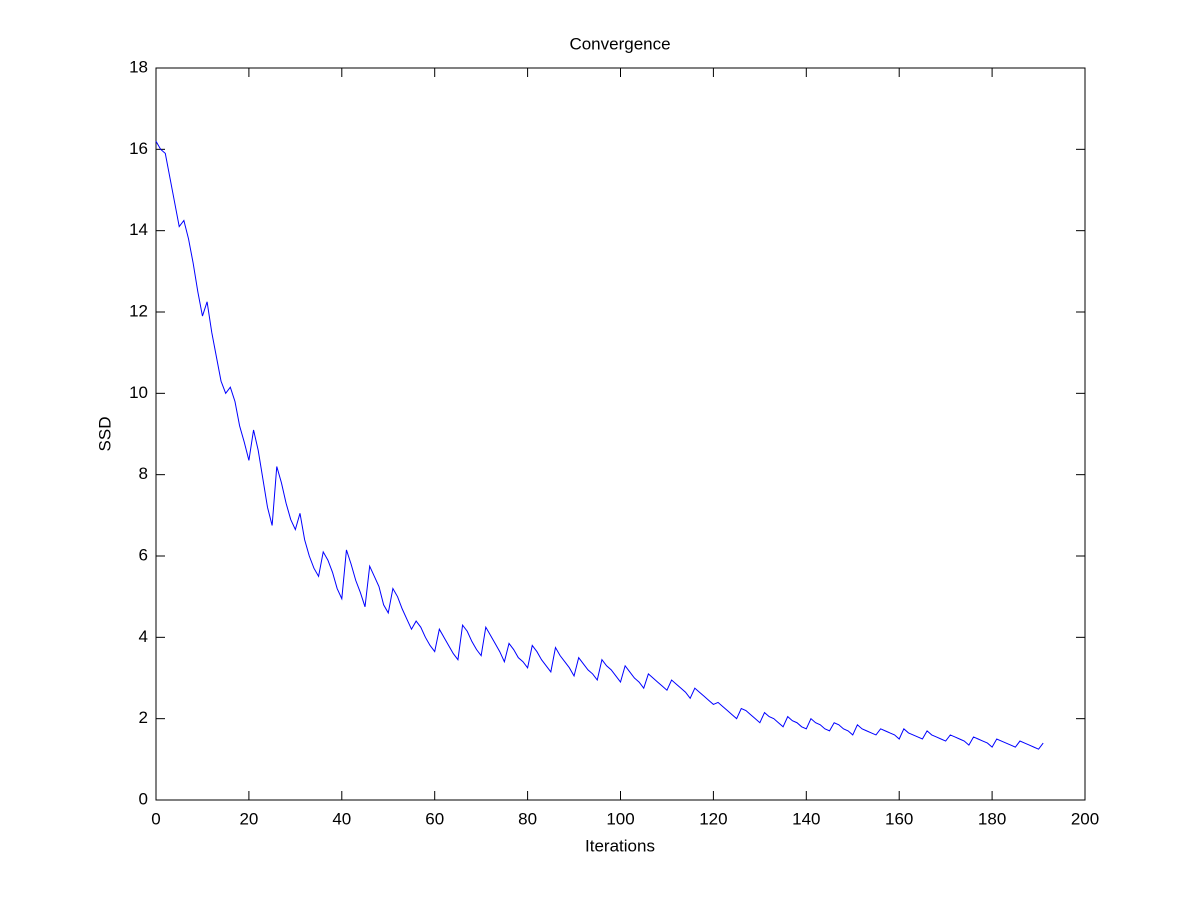 Image resolution: width=1200 pixels, height=900 pixels. I want to click on y-tick-label: 2, so click(143, 717).